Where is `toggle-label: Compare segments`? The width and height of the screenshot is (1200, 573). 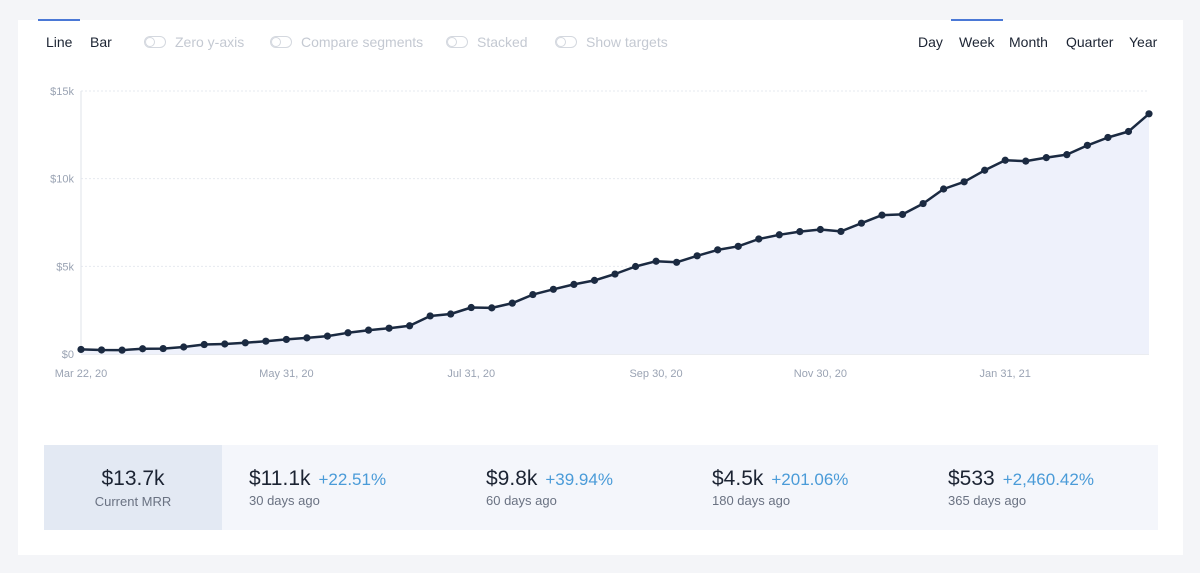 toggle-label: Compare segments is located at coordinates (362, 42).